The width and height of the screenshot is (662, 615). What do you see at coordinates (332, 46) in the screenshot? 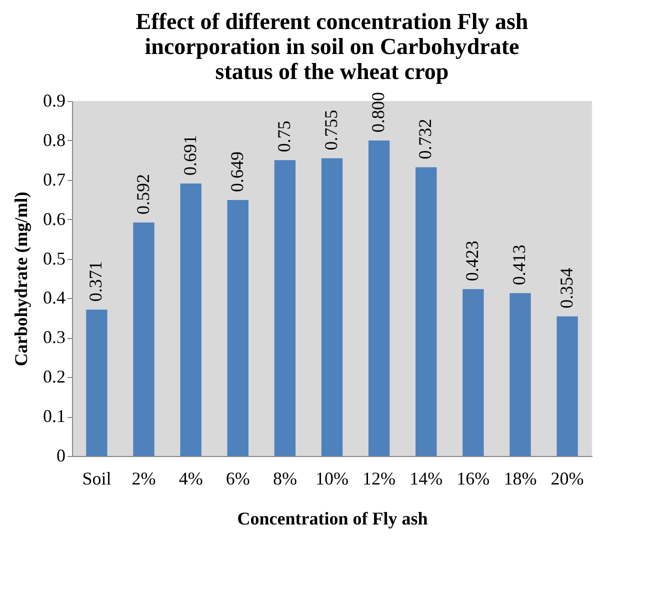
I see `chart-title: Effect of different concentration Fly ash incorporation in soil on Carbohydrate status of the wheat crop` at bounding box center [332, 46].